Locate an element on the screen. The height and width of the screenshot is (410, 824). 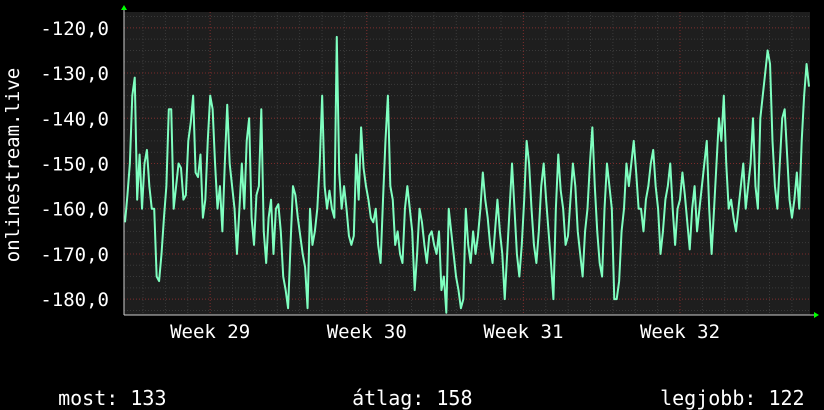
y-axis-arrow-icon is located at coordinates (124, 7).